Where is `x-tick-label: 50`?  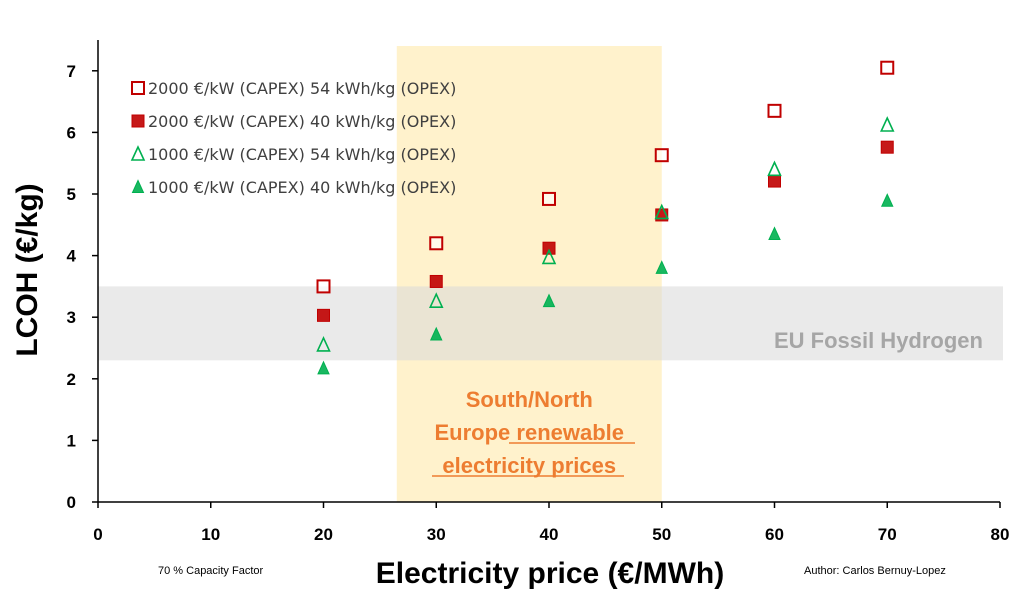
x-tick-label: 50 is located at coordinates (661, 534).